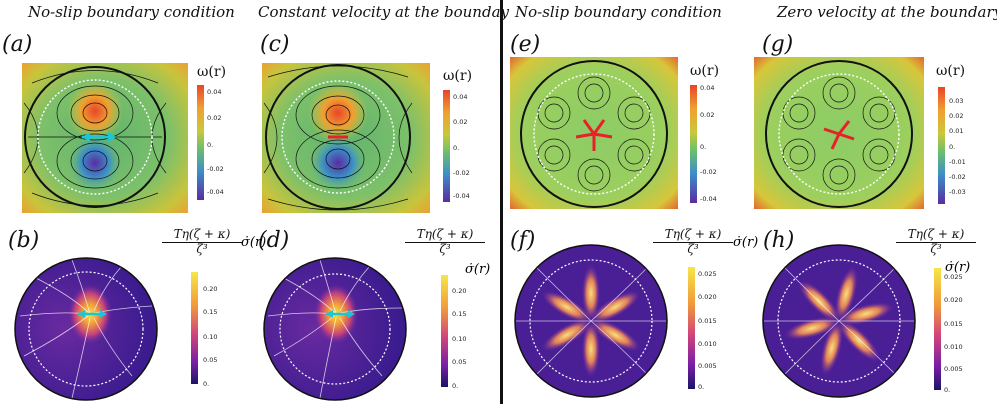 This screenshot has width=997, height=404. I want to click on tick-c-2: 0., so click(456, 148).